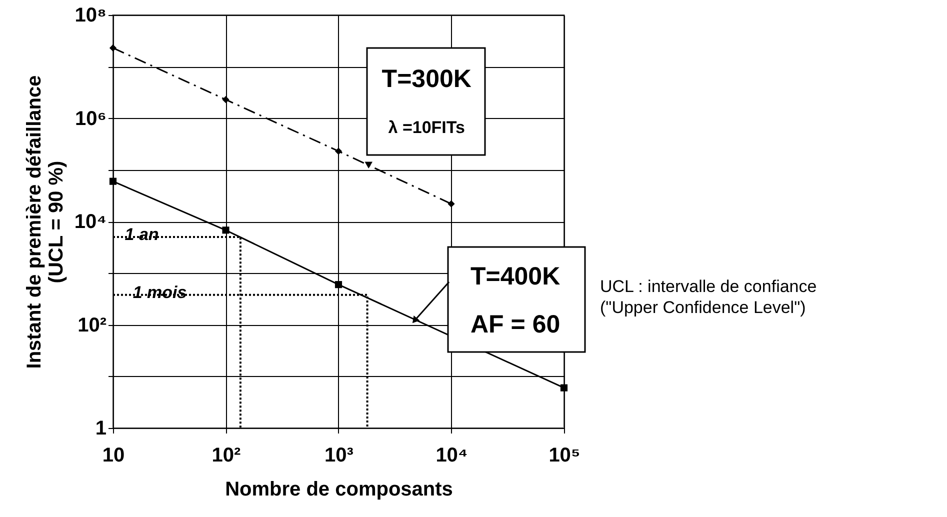 The width and height of the screenshot is (947, 517). Describe the element at coordinates (90, 222) in the screenshot. I see `y-tick-label: 10⁴` at that location.